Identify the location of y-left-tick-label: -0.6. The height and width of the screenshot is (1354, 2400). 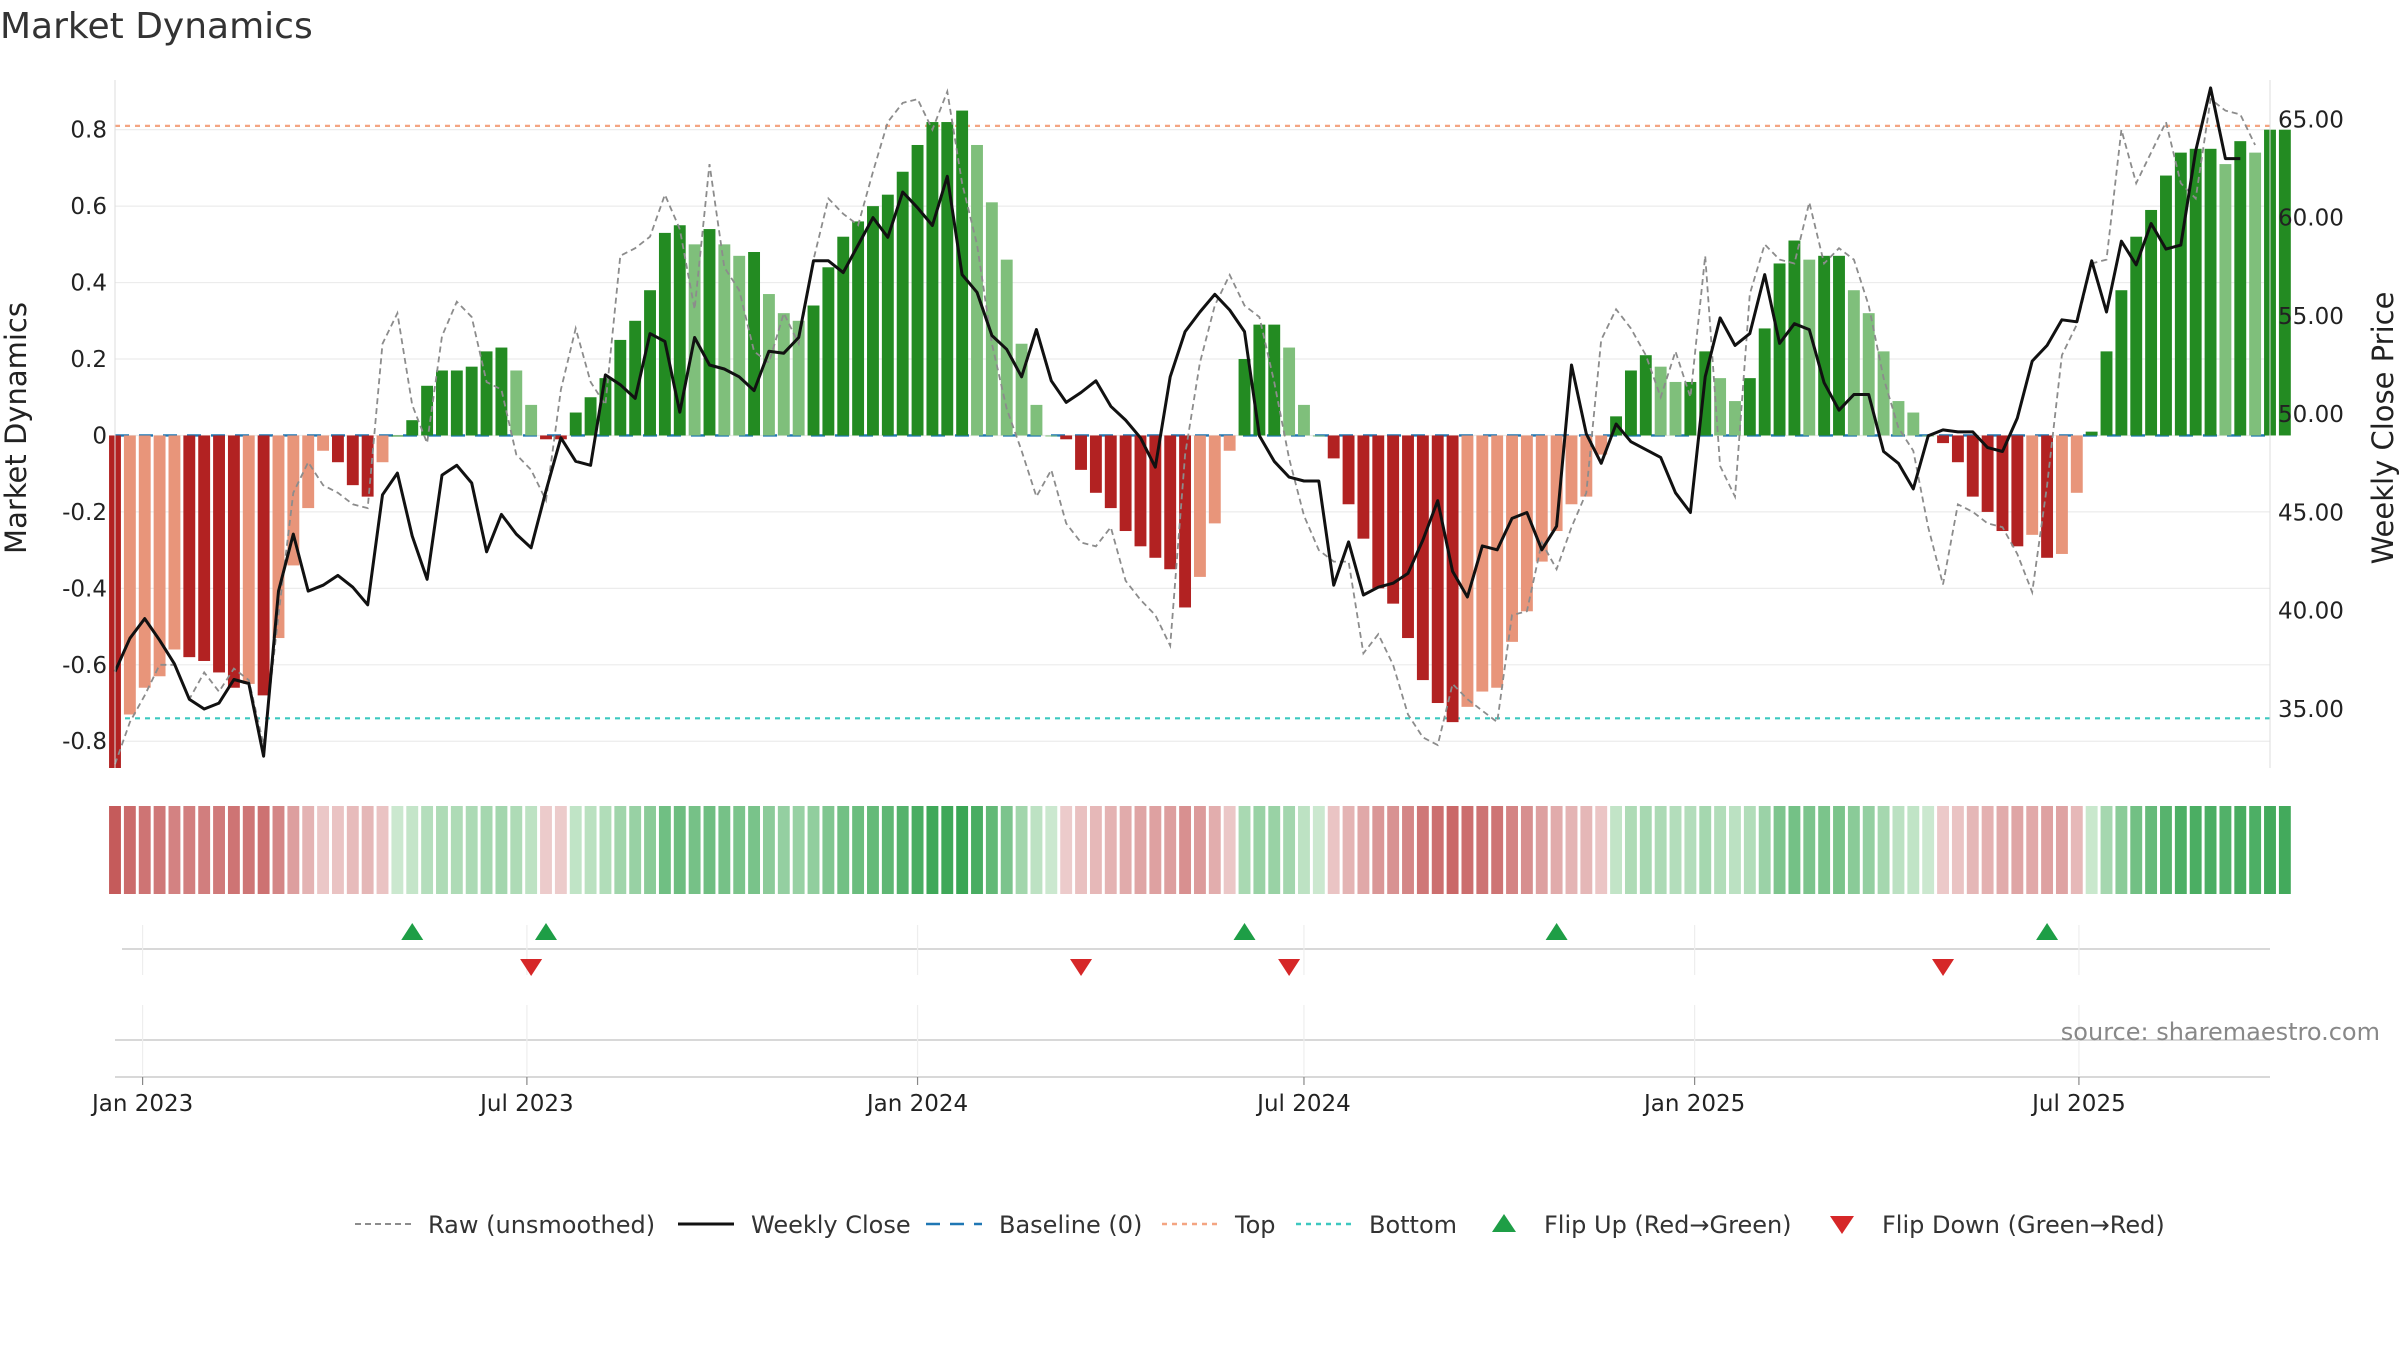
(84, 666).